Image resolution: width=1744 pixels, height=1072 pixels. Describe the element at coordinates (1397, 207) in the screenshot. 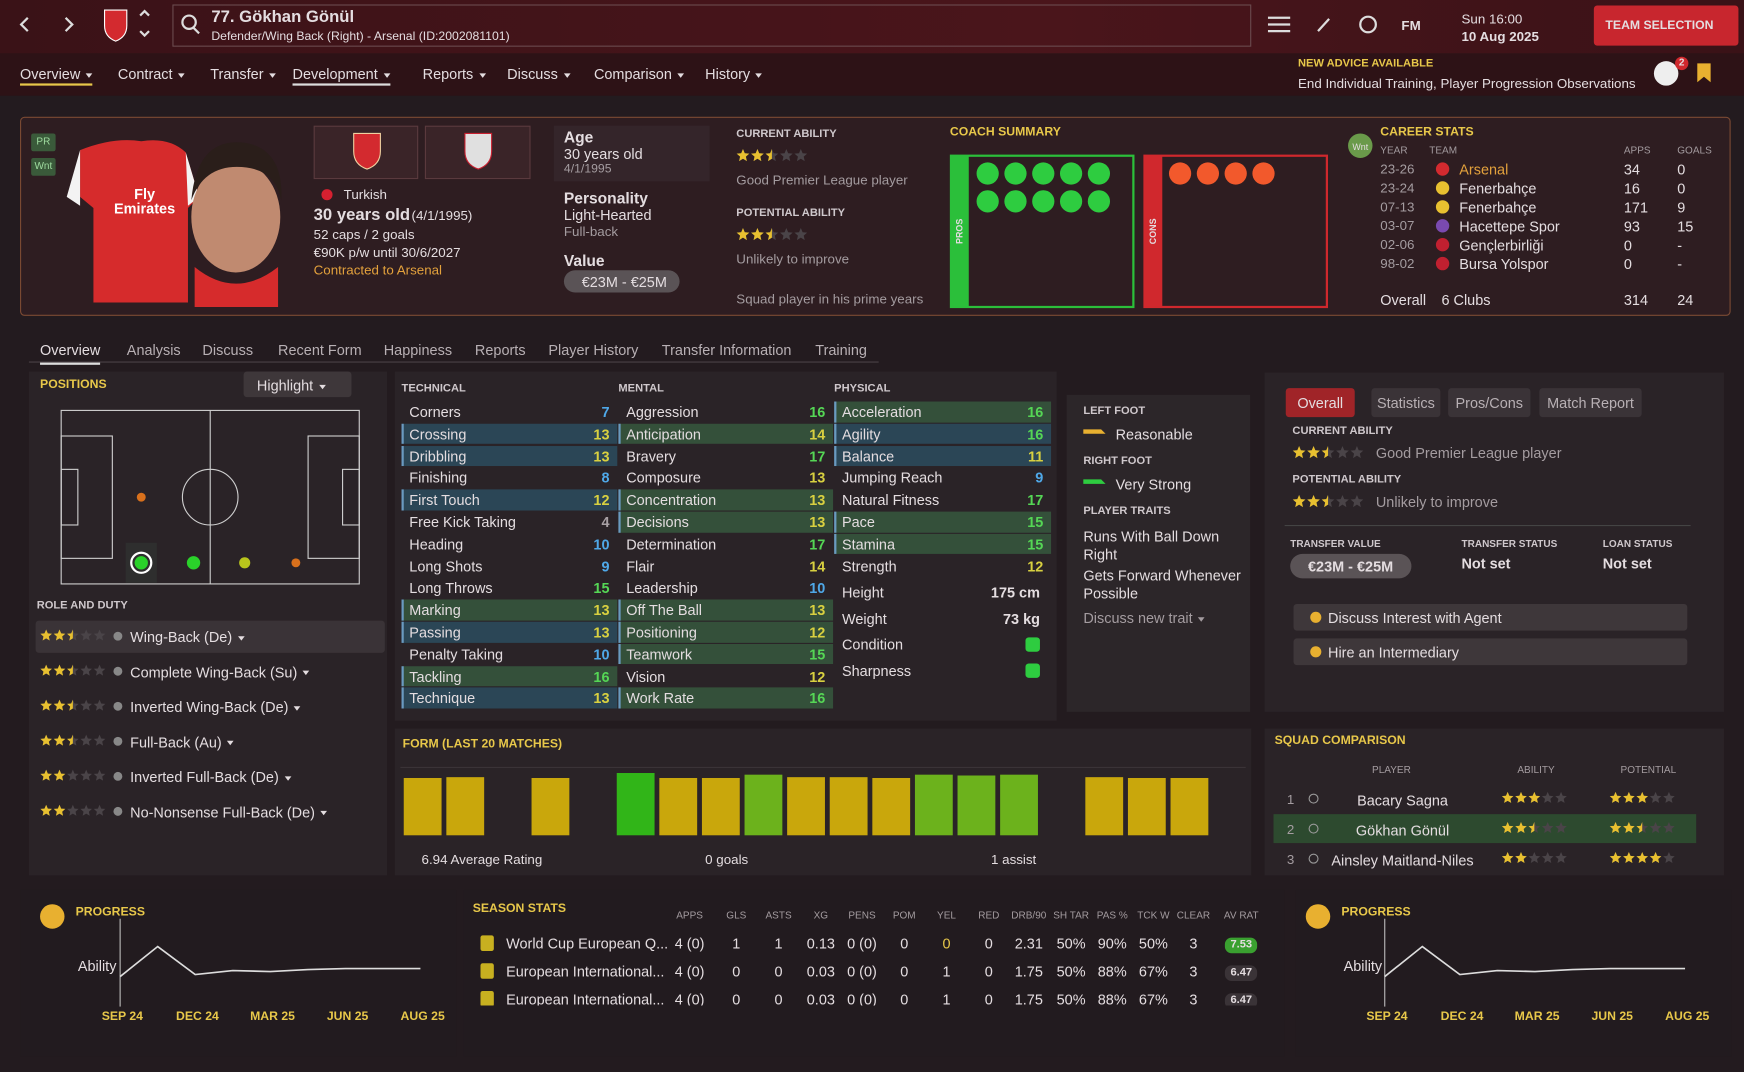

I see `year: 07-13` at that location.